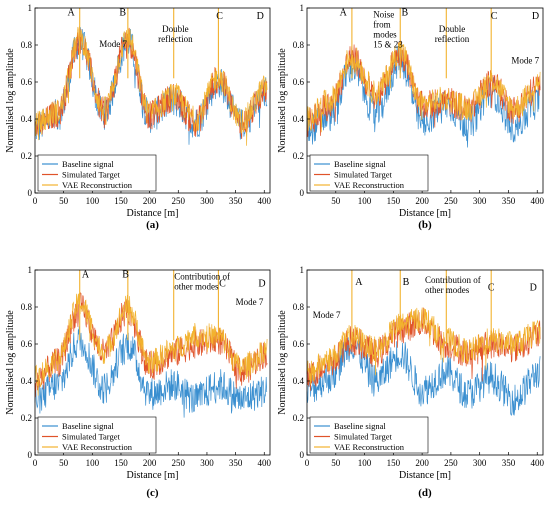 The height and width of the screenshot is (507, 550). I want to click on annotation-text: Double reflection, so click(175, 34).